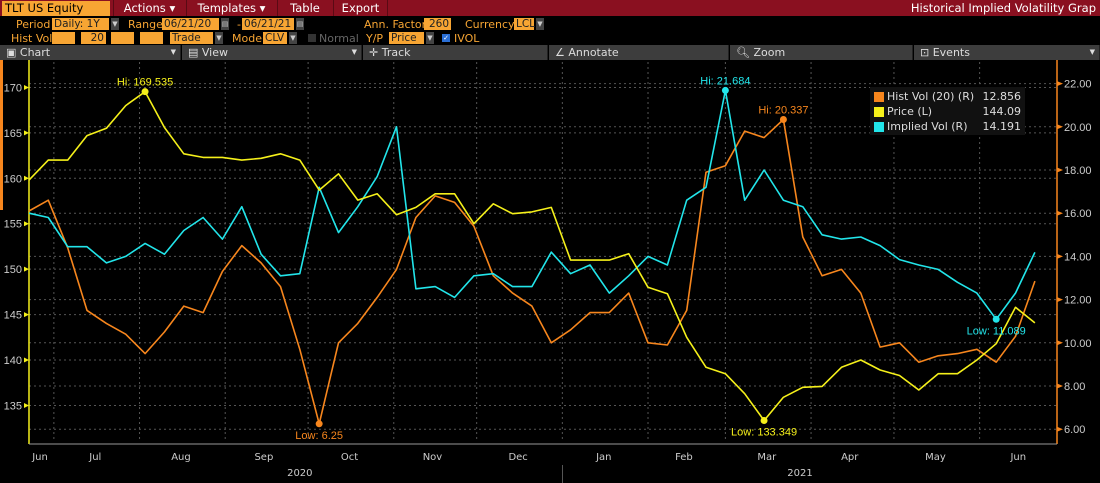  I want to click on side-marker, so click(1, 135).